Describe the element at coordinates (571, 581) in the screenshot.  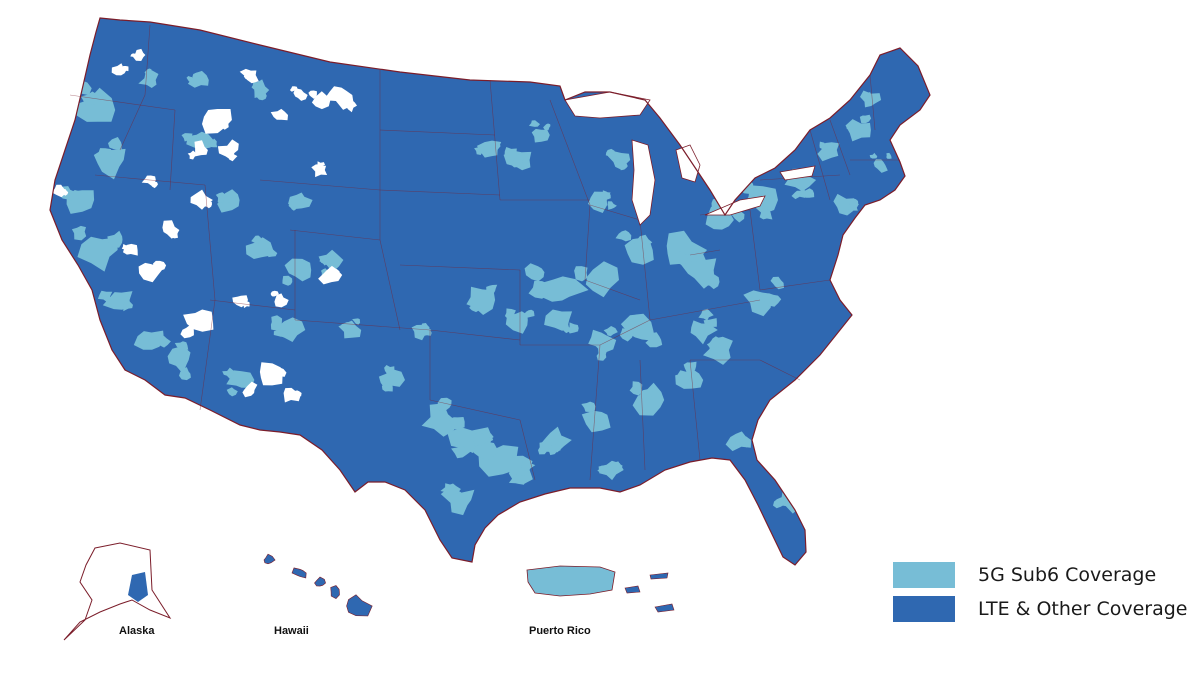
I see `puerto-rico-shape` at that location.